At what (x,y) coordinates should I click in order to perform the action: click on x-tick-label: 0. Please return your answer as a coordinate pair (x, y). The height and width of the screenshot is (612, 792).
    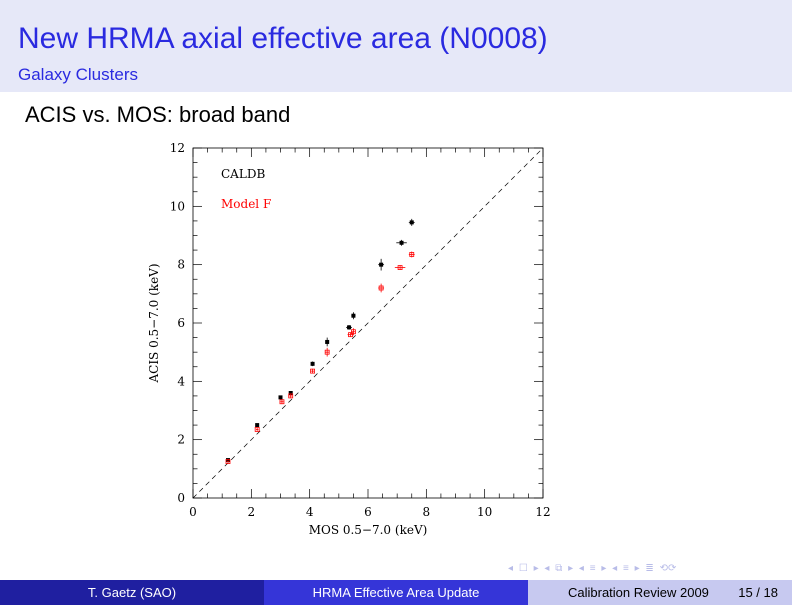
    Looking at the image, I should click on (193, 512).